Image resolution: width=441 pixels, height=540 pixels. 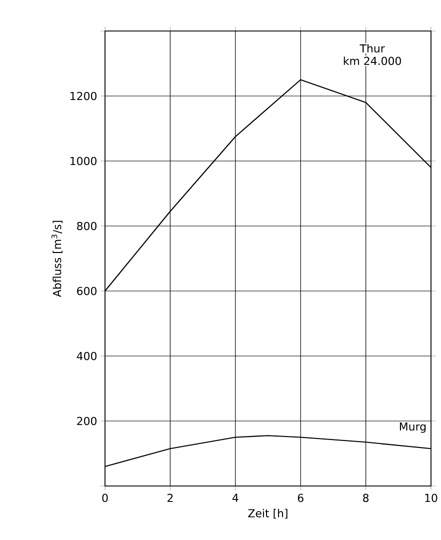 I want to click on legend-label: Thur, so click(x=372, y=48).